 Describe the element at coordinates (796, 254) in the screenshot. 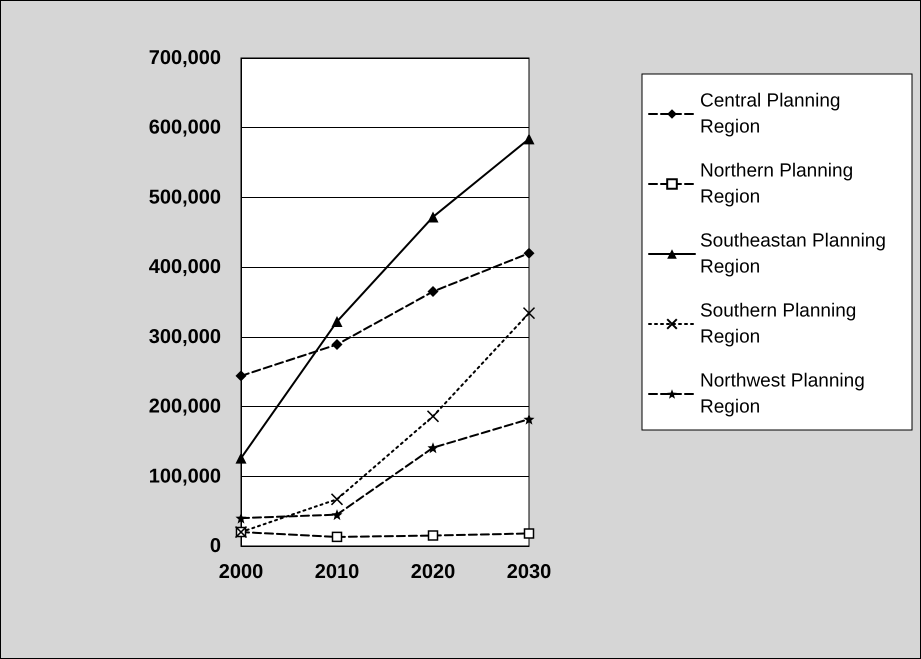

I see `legend-label: Southeastan Planning Region` at that location.